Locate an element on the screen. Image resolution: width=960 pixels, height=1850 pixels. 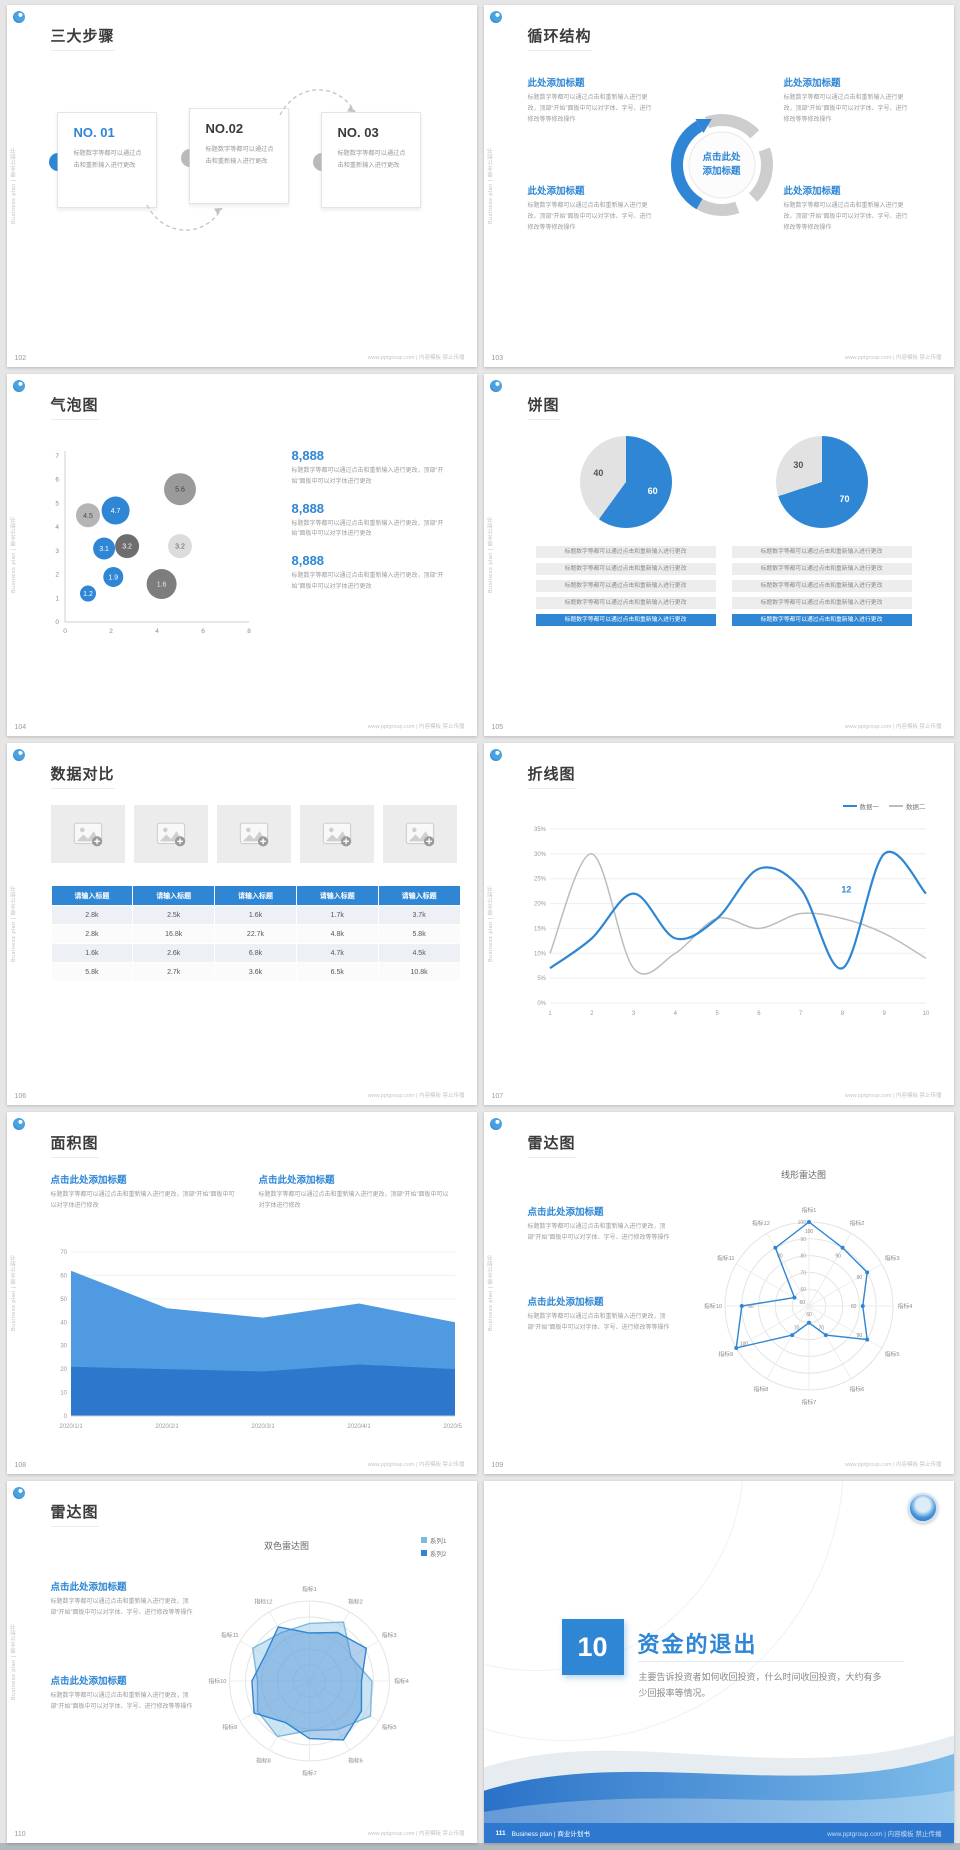
table-cell: 22.7k is located at coordinates (255, 934).